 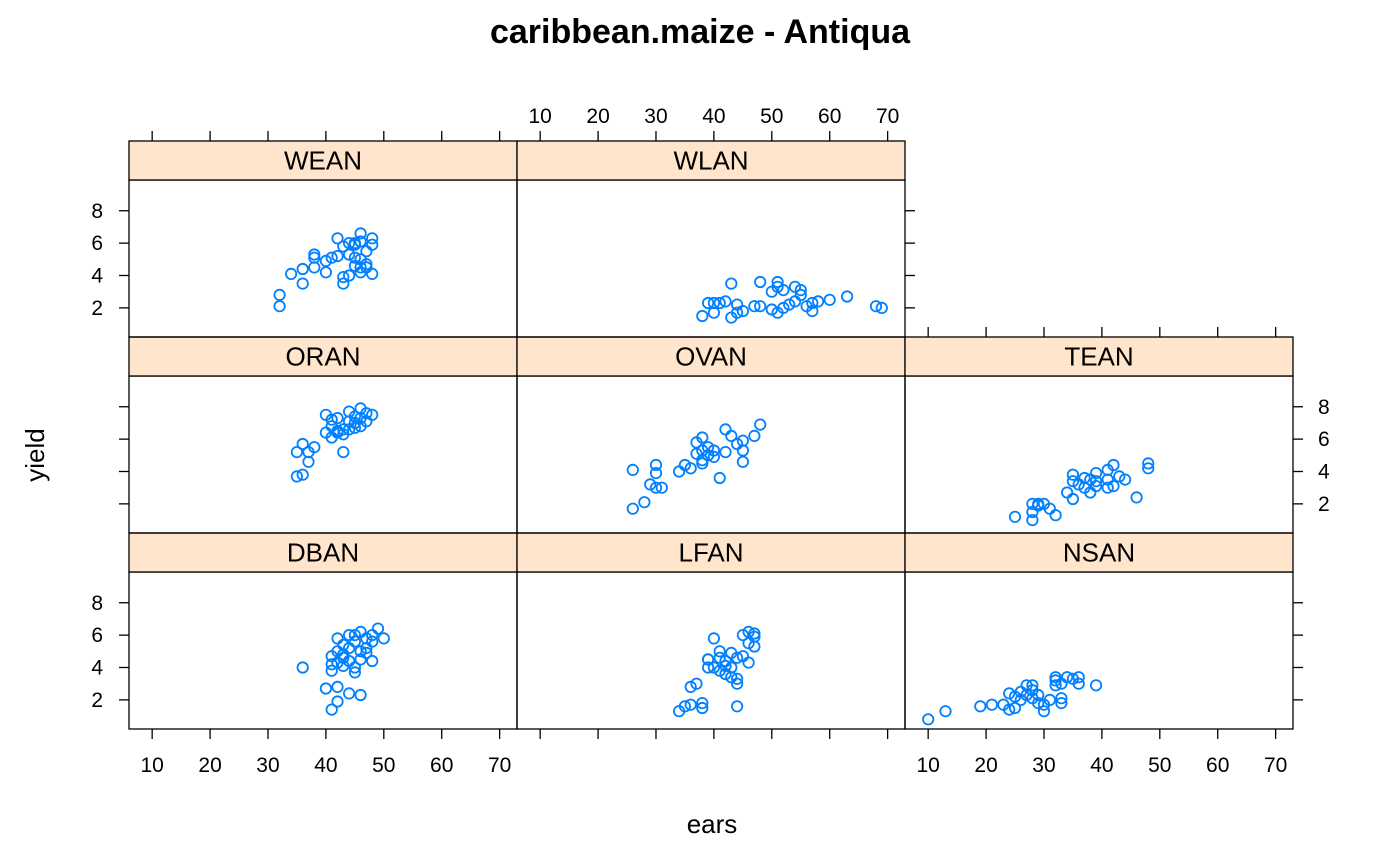 What do you see at coordinates (1098, 357) in the screenshot?
I see `strip-label: TEAN` at bounding box center [1098, 357].